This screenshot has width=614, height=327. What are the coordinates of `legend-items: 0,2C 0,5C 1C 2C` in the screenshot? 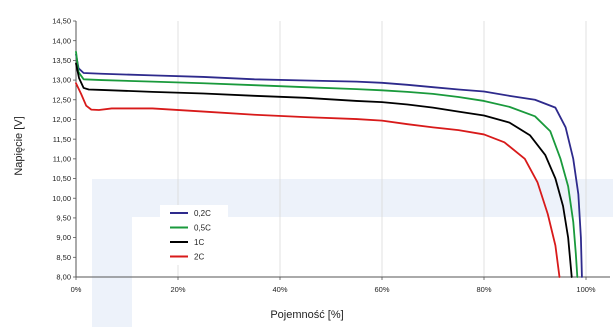 It's located at (190, 235).